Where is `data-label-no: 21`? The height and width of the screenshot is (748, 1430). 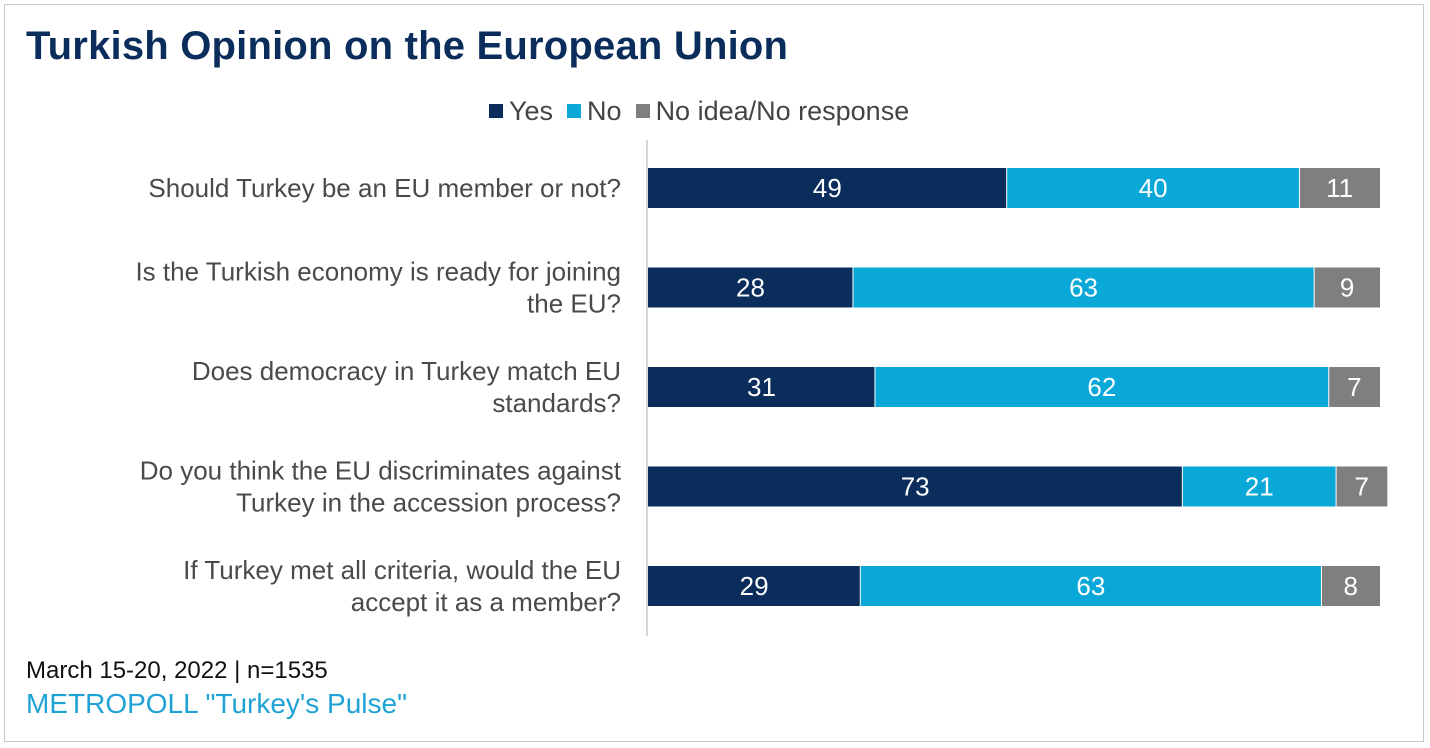 data-label-no: 21 is located at coordinates (1259, 487).